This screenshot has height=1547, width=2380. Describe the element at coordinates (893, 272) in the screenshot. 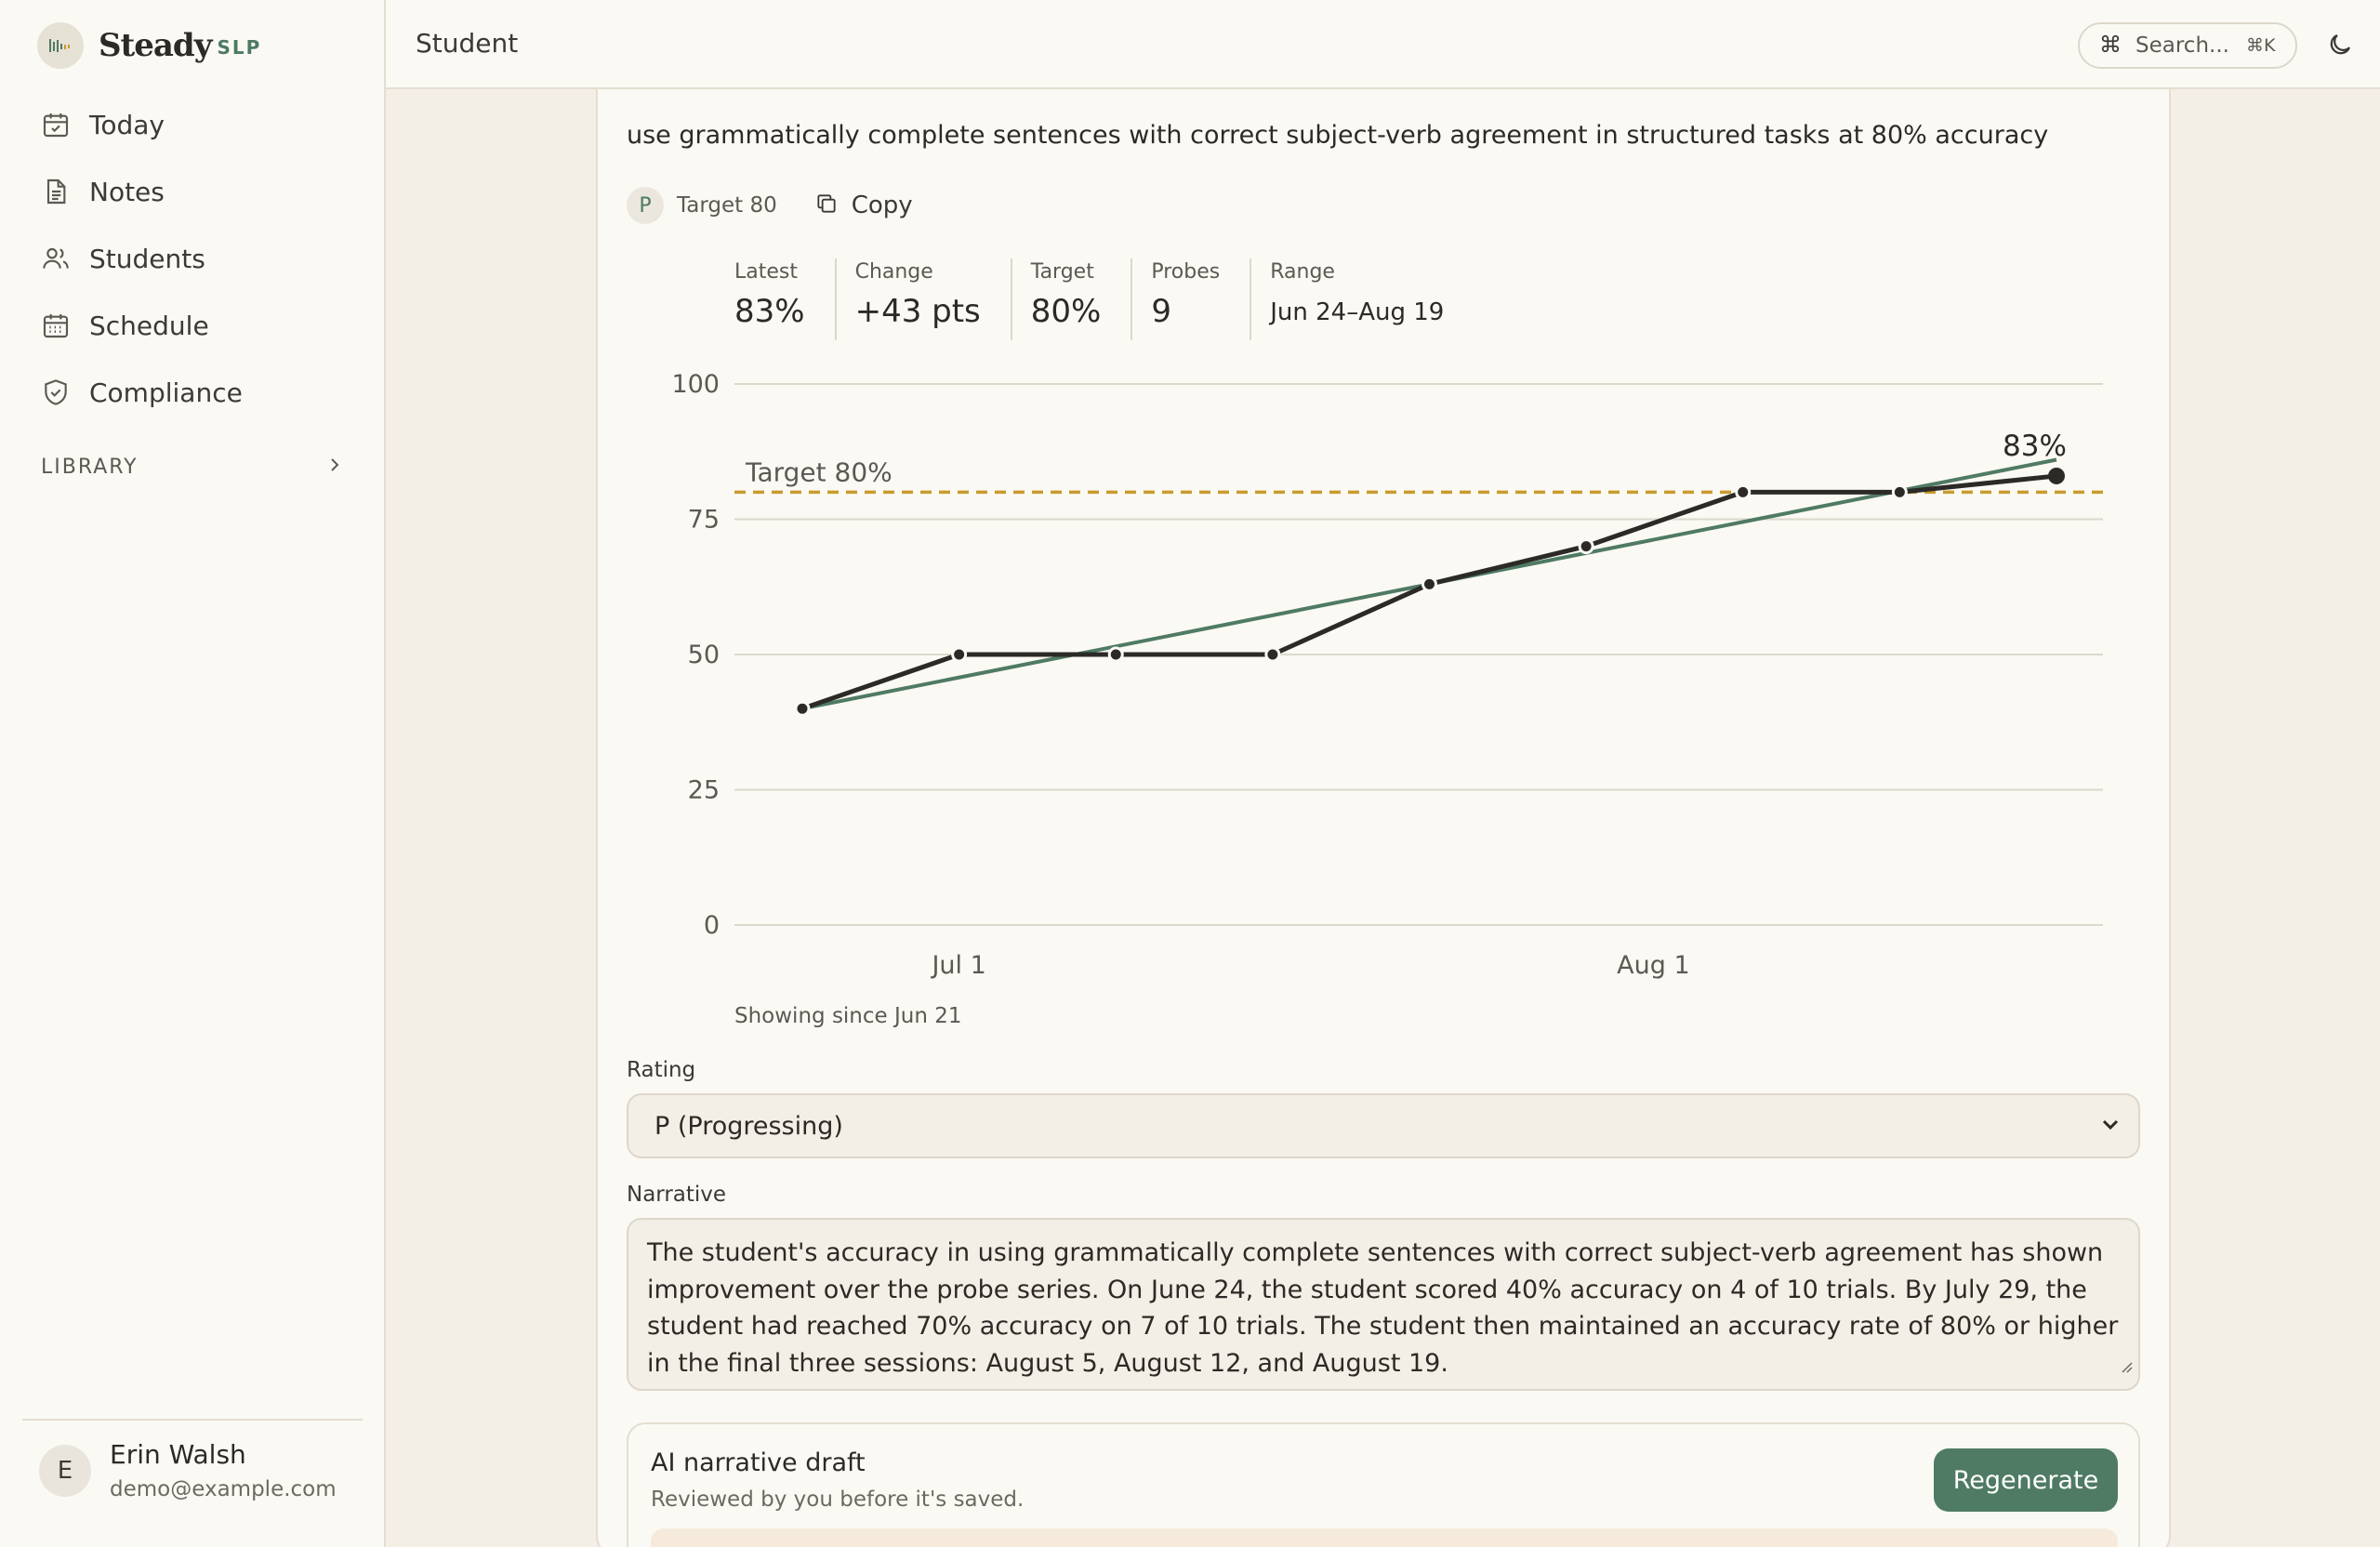

I see `stat-label: Change` at that location.